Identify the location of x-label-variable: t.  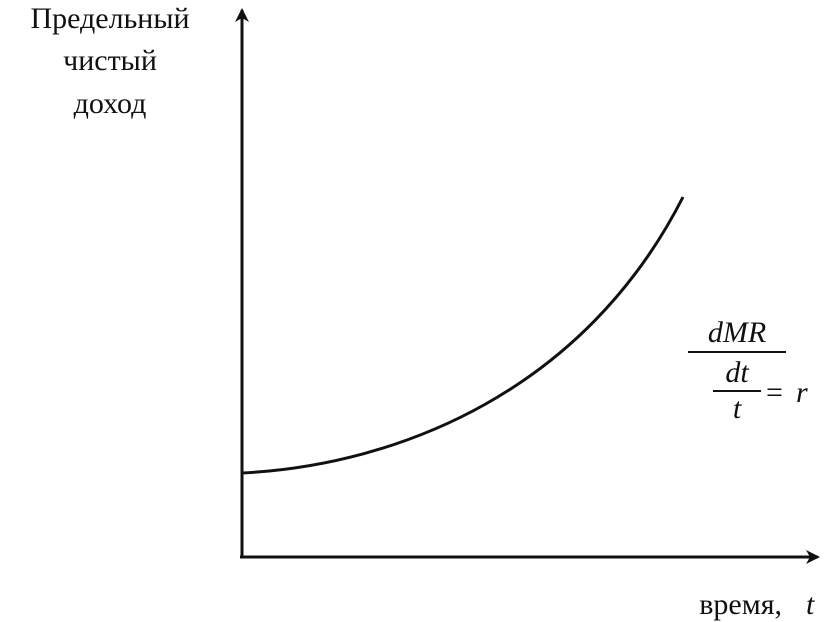
(810, 604).